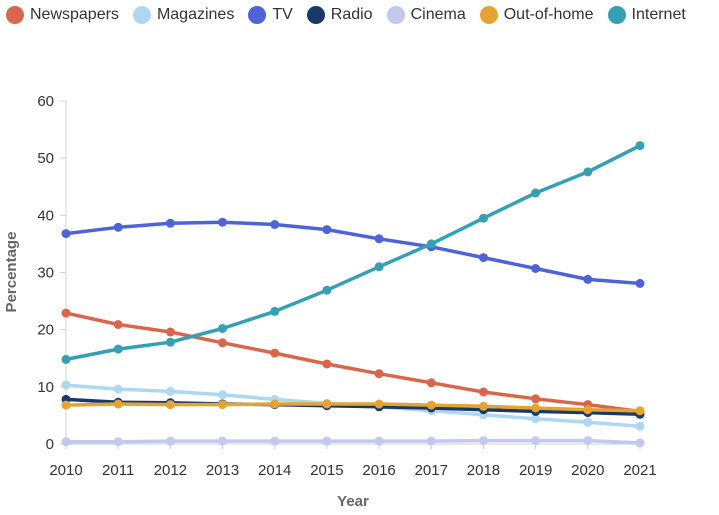 This screenshot has width=719, height=515. What do you see at coordinates (118, 470) in the screenshot?
I see `x-tick-label: 2011` at bounding box center [118, 470].